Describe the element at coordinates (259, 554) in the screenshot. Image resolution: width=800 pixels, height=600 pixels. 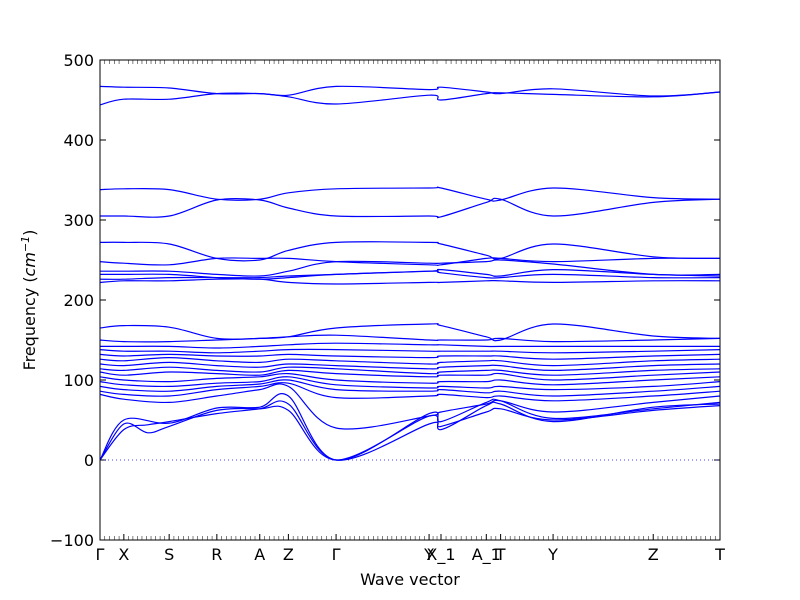
I see `x-tick-label: A` at that location.